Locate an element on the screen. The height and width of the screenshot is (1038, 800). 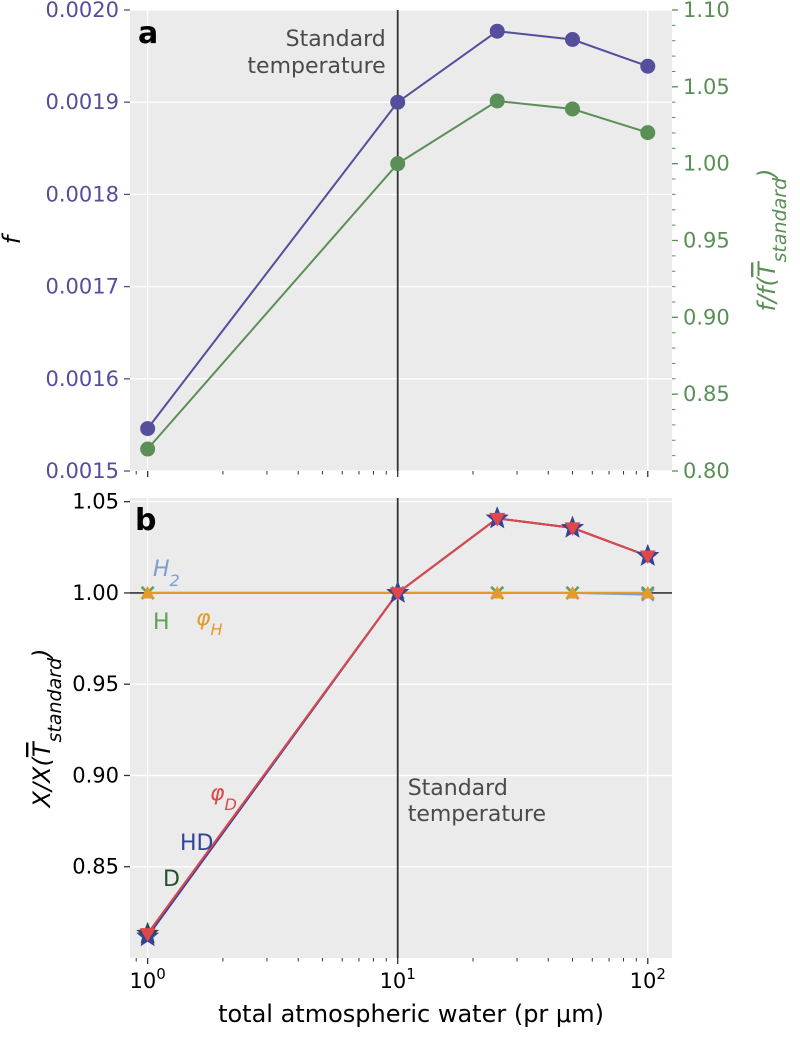
panel-letter-a: a is located at coordinates (148, 33).